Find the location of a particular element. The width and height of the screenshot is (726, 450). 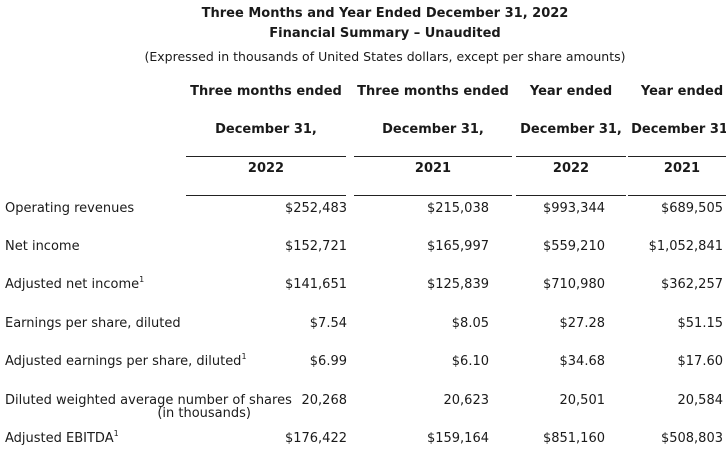

cell-value: $993,344 is located at coordinates (573, 208).